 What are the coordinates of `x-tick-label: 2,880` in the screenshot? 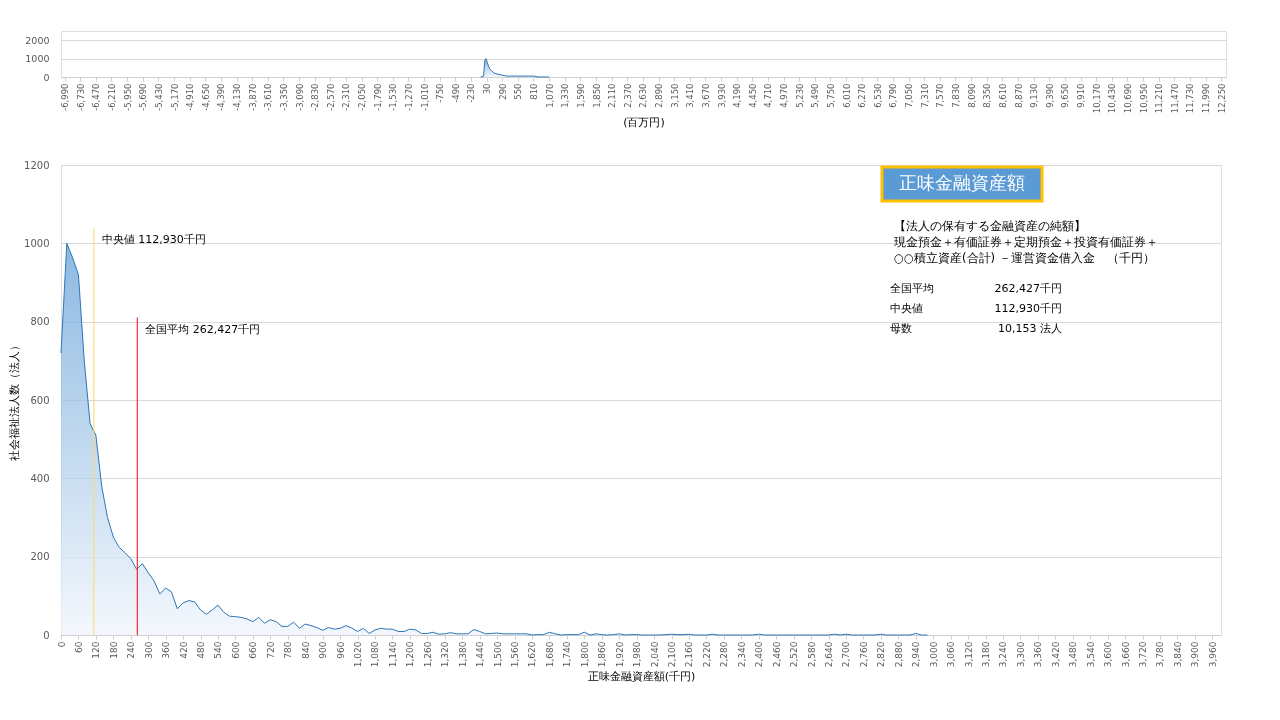 It's located at (898, 654).